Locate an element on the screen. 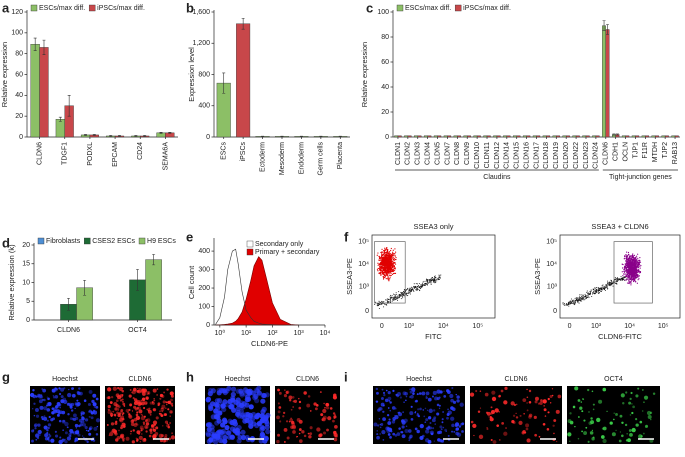 The width and height of the screenshot is (685, 457). micrograph is located at coordinates (516, 415).